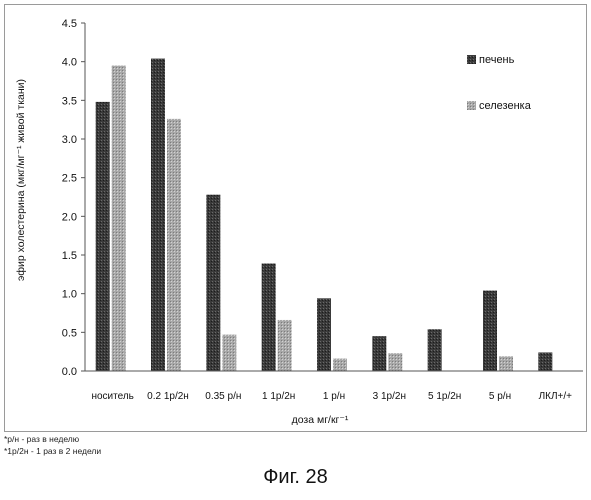 The height and width of the screenshot is (500, 591). What do you see at coordinates (499, 83) in the screenshot?
I see `legend: печень селезенка` at bounding box center [499, 83].